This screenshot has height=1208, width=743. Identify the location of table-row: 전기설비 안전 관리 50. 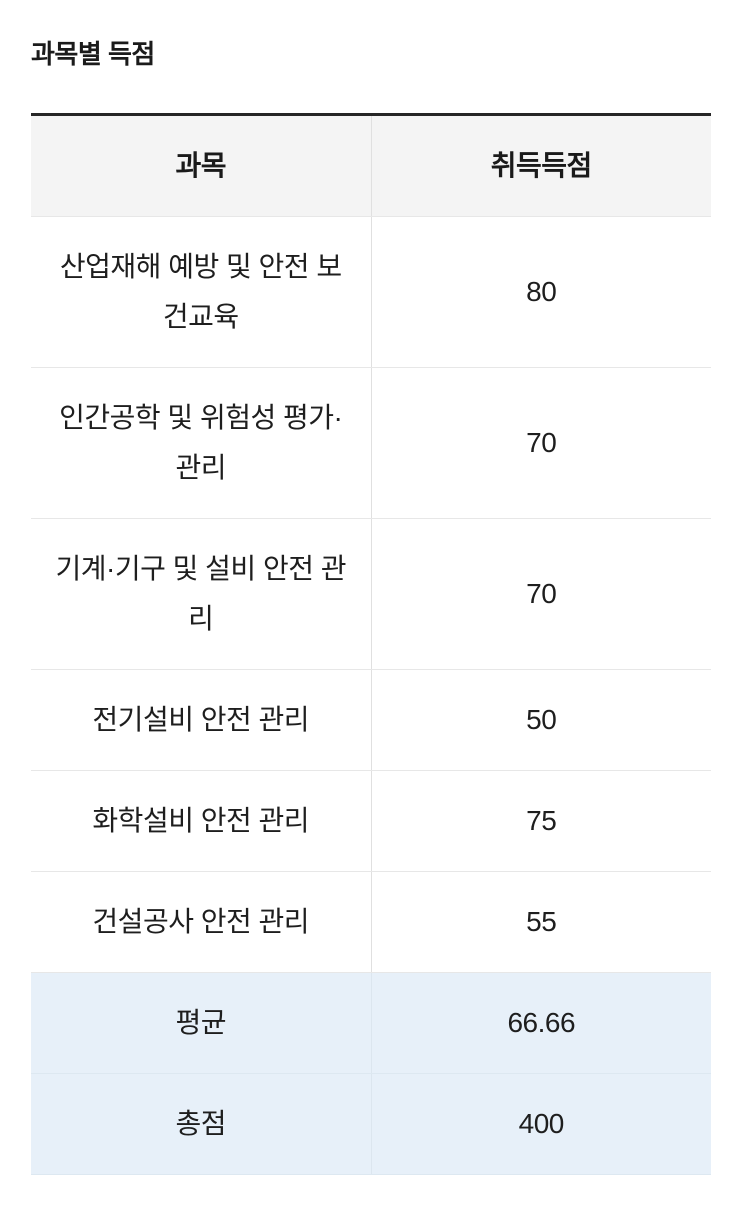
(371, 720).